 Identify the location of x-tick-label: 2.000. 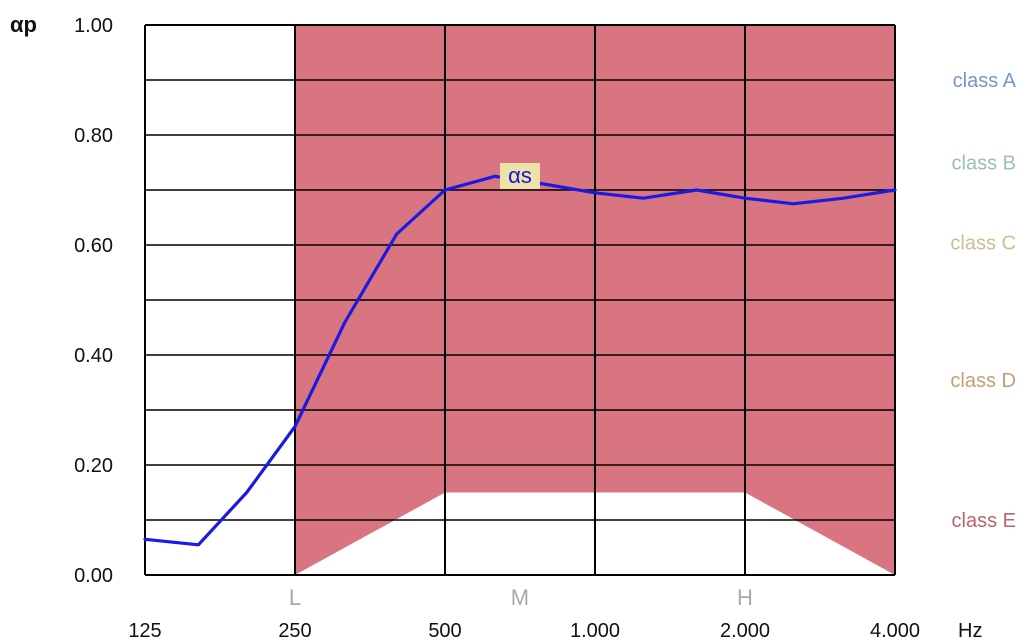
(745, 631).